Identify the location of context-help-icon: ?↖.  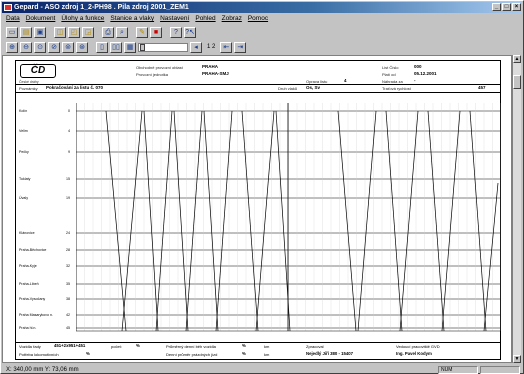
(190, 32).